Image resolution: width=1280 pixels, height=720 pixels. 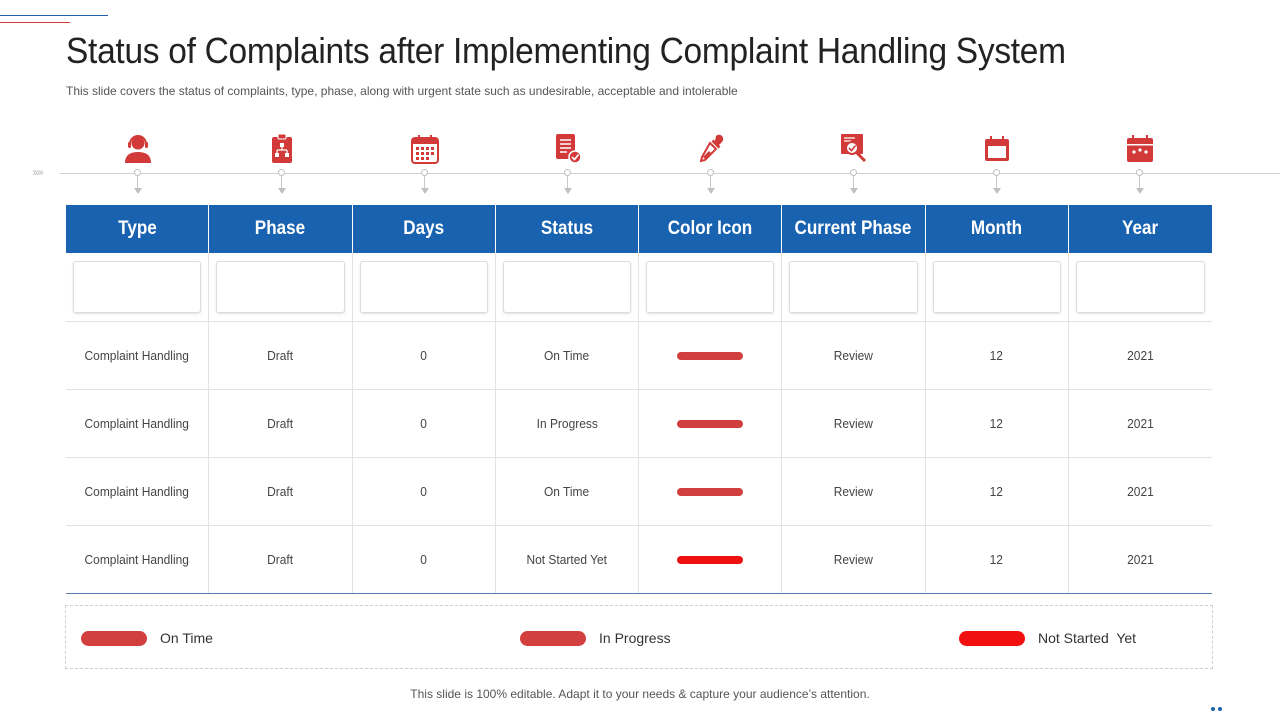 What do you see at coordinates (854, 166) in the screenshot?
I see `icon-column-current-phase` at bounding box center [854, 166].